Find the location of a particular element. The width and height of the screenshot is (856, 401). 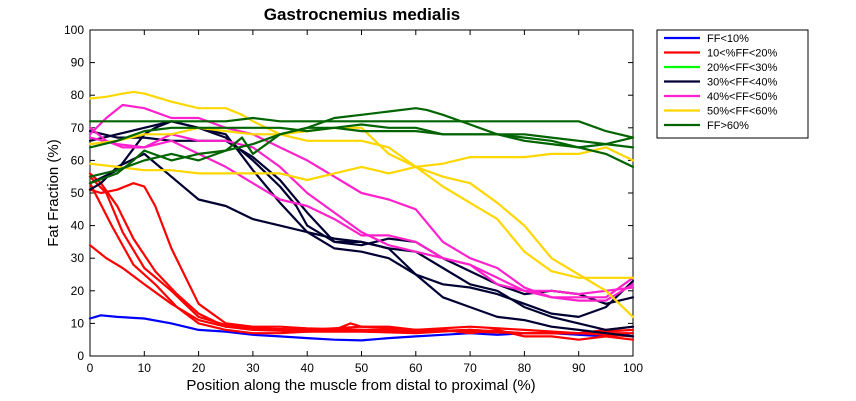

x-tick-label: 0 is located at coordinates (90, 368).